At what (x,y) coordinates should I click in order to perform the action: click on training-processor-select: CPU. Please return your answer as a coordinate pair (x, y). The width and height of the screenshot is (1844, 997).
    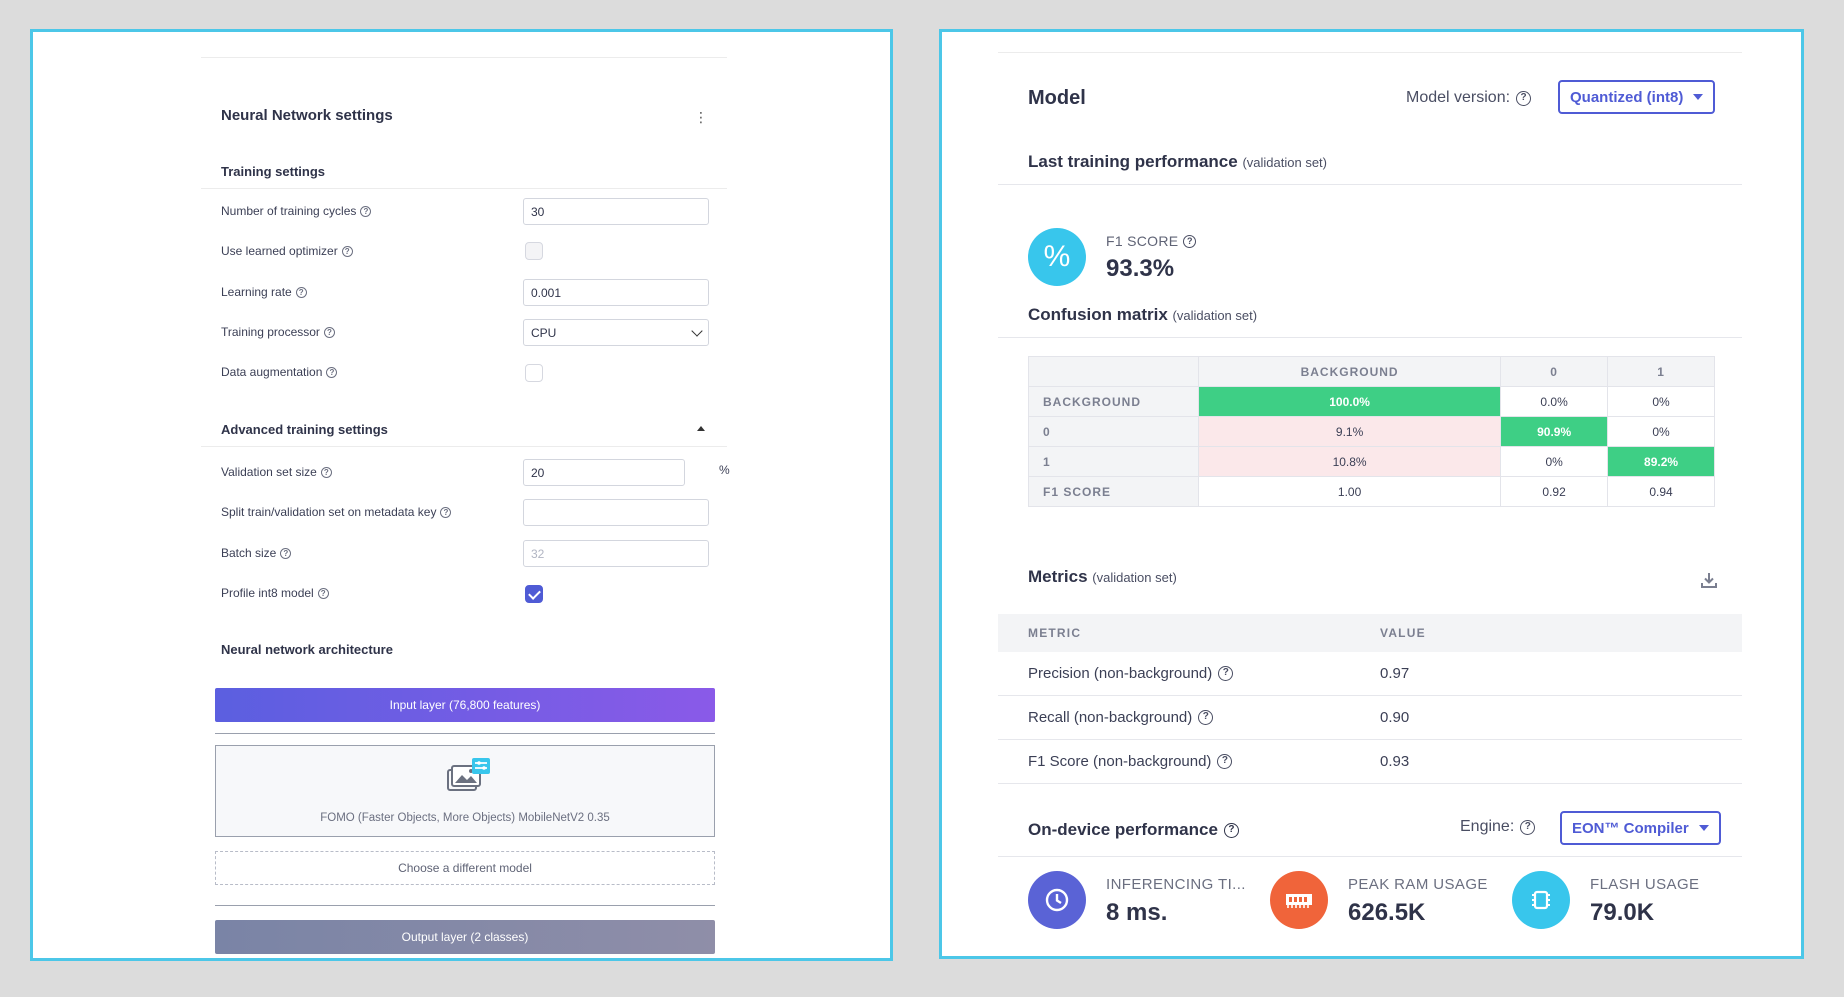
    Looking at the image, I should click on (616, 332).